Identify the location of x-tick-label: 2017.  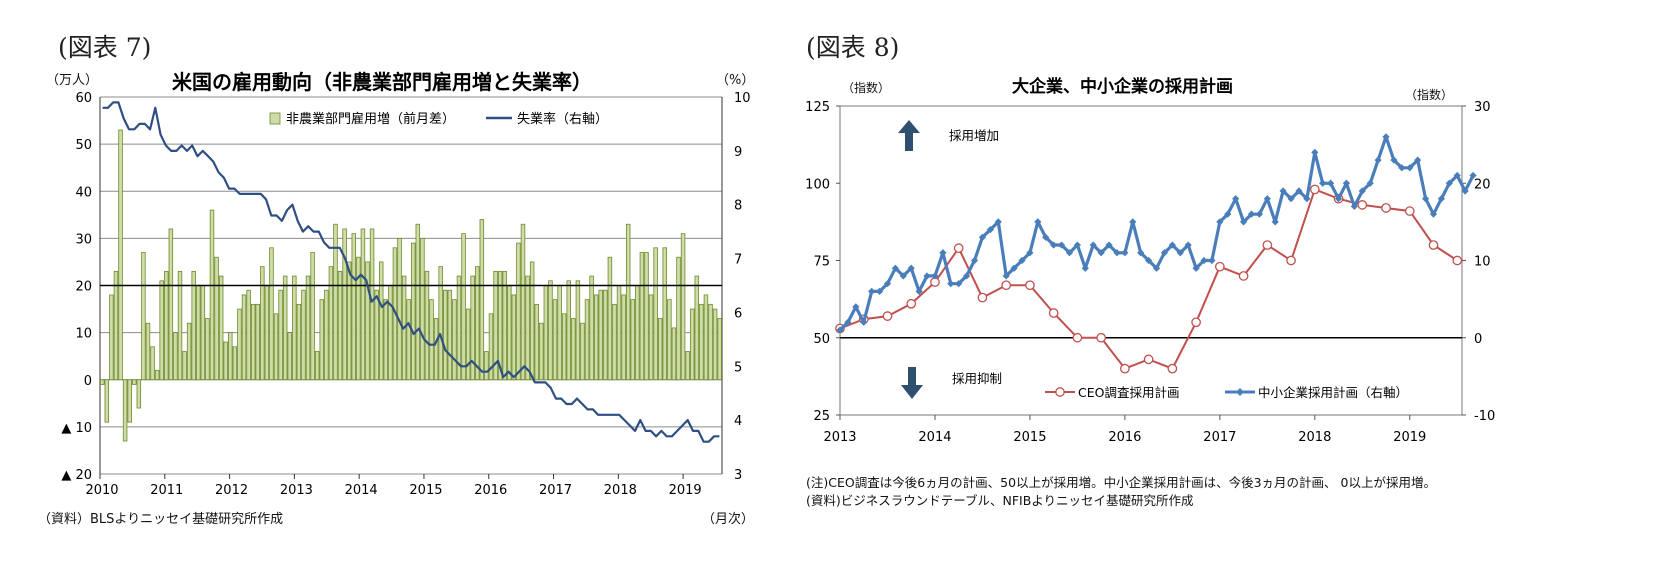
(555, 490).